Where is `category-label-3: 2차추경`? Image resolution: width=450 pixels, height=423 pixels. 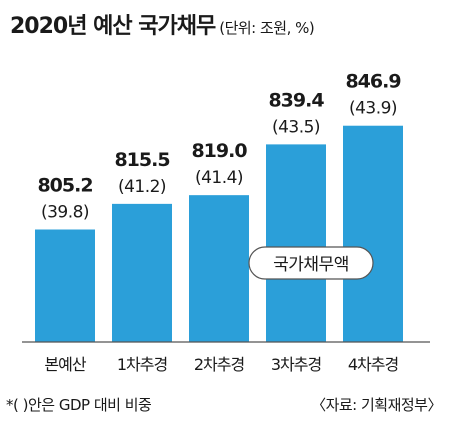
category-label-3: 2차추경 is located at coordinates (219, 364).